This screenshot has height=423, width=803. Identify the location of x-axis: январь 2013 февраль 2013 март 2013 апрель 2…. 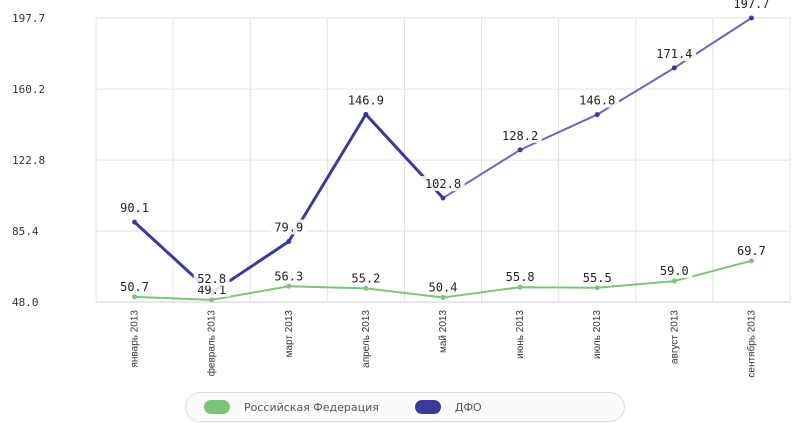
(444, 344).